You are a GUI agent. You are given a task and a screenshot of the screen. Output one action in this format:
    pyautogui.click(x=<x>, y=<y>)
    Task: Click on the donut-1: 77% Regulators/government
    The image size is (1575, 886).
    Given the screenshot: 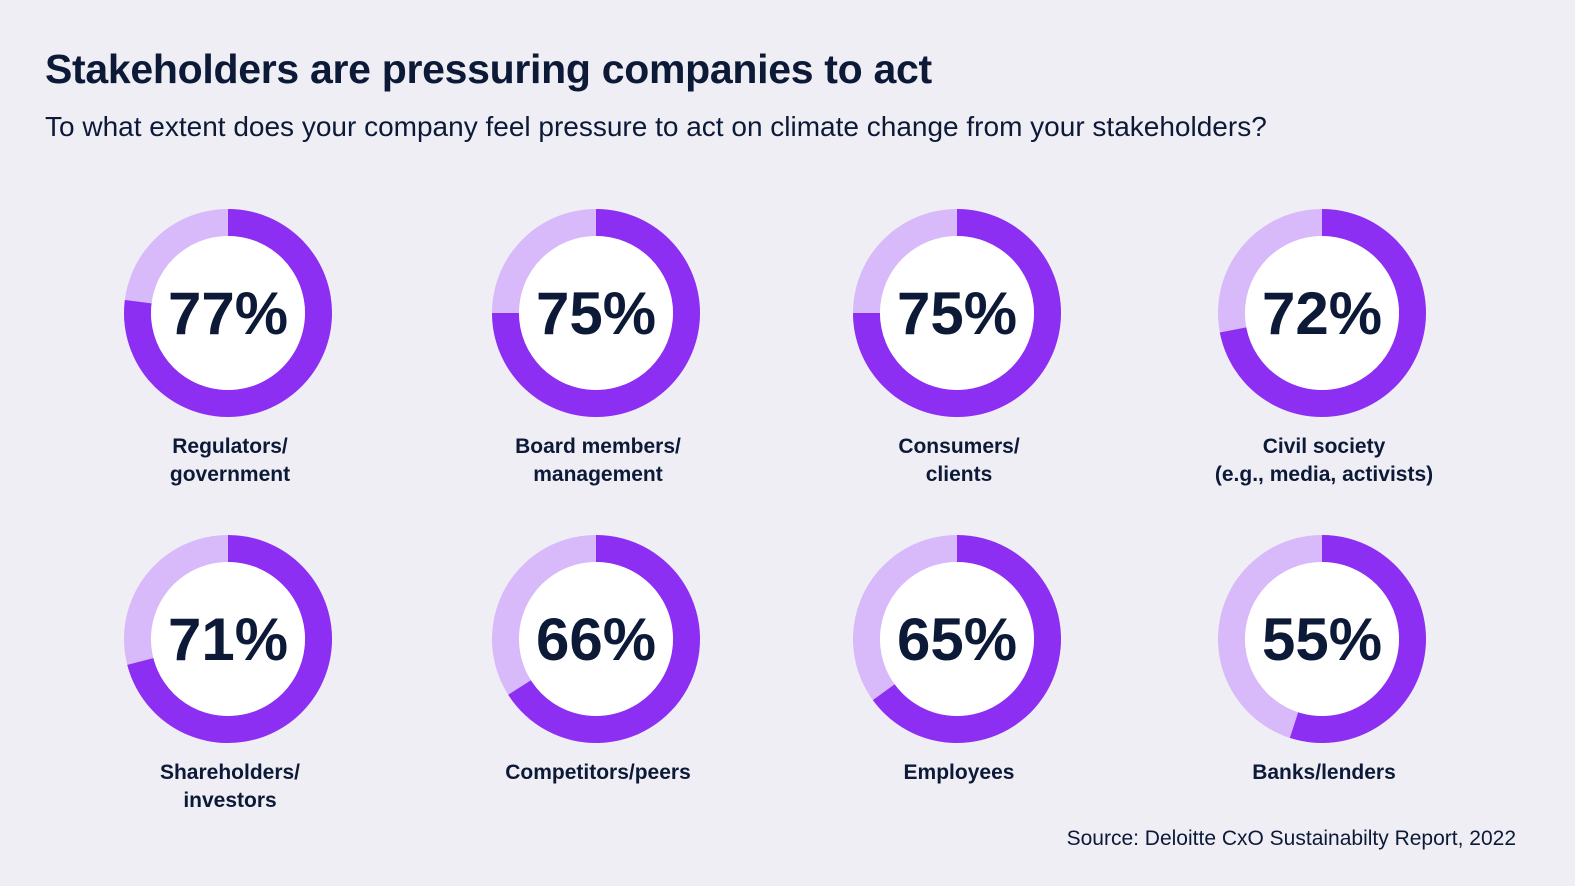 What is the action you would take?
    pyautogui.click(x=228, y=347)
    